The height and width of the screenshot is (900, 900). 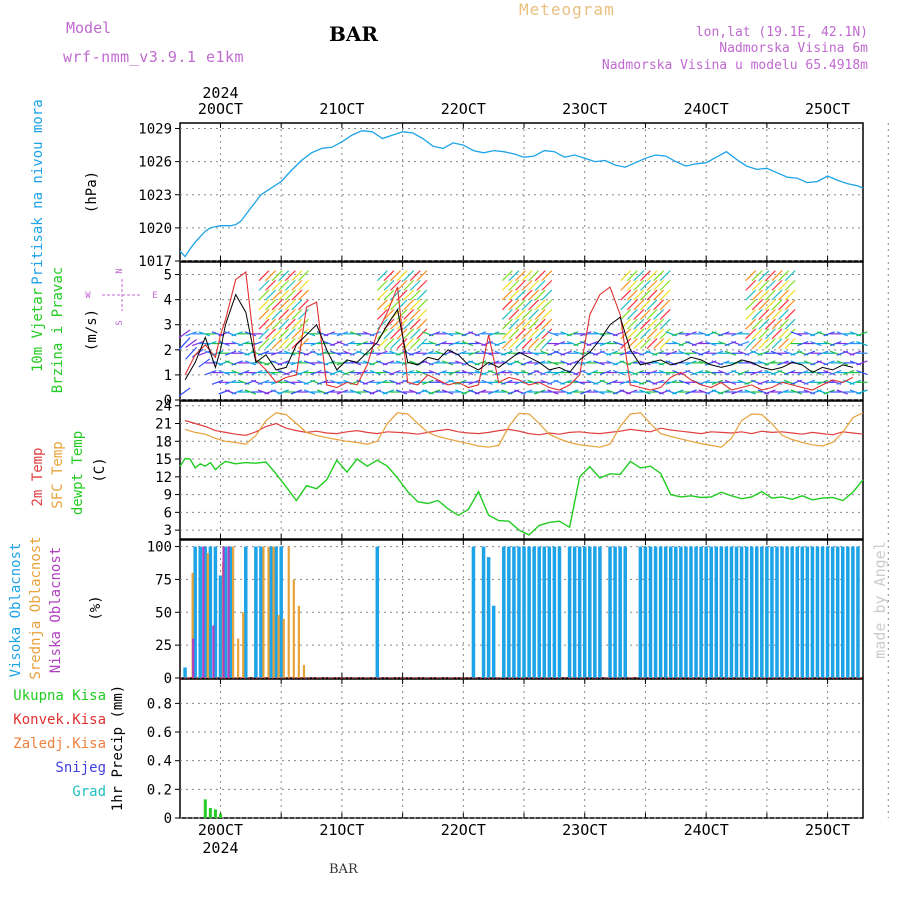 I want to click on elevation-text: Nadmorska Visina 6m, so click(x=793, y=48).